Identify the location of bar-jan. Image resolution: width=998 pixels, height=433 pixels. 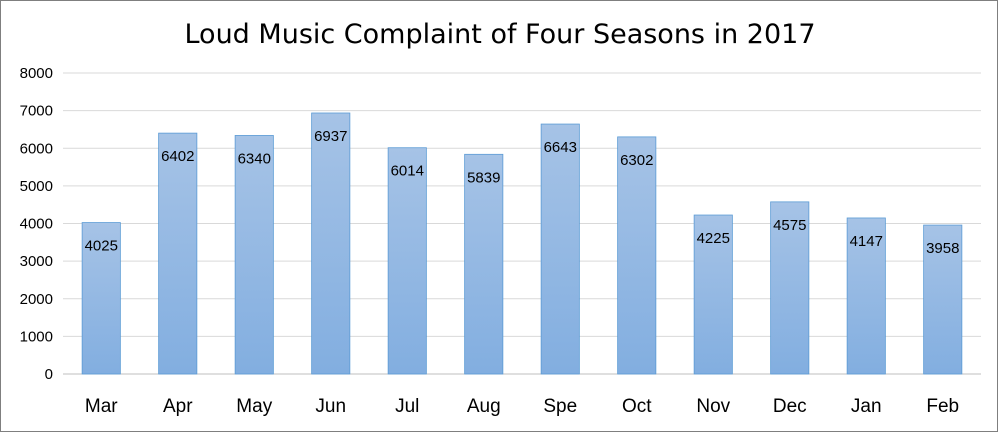
(866, 296).